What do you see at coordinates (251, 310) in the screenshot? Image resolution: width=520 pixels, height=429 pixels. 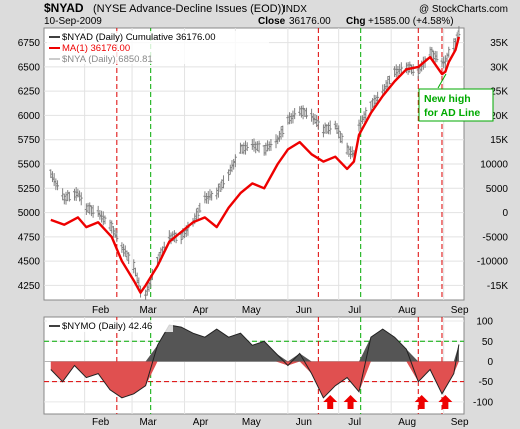 I see `month-label-upper: May` at bounding box center [251, 310].